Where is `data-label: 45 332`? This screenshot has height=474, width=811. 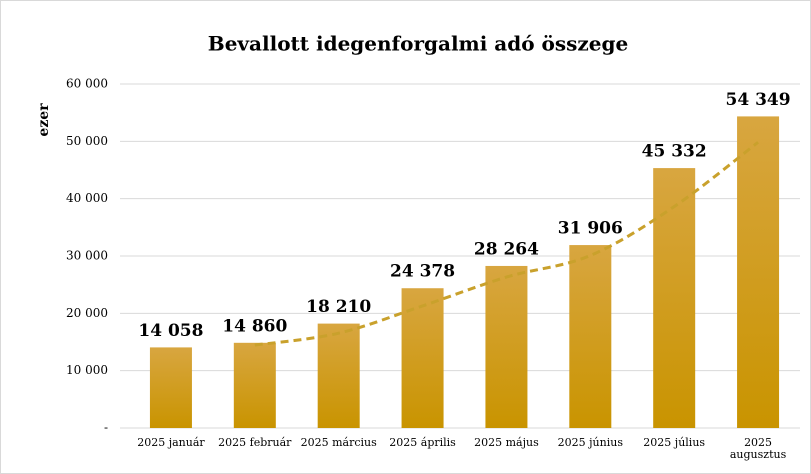
data-label: 45 332 is located at coordinates (674, 152).